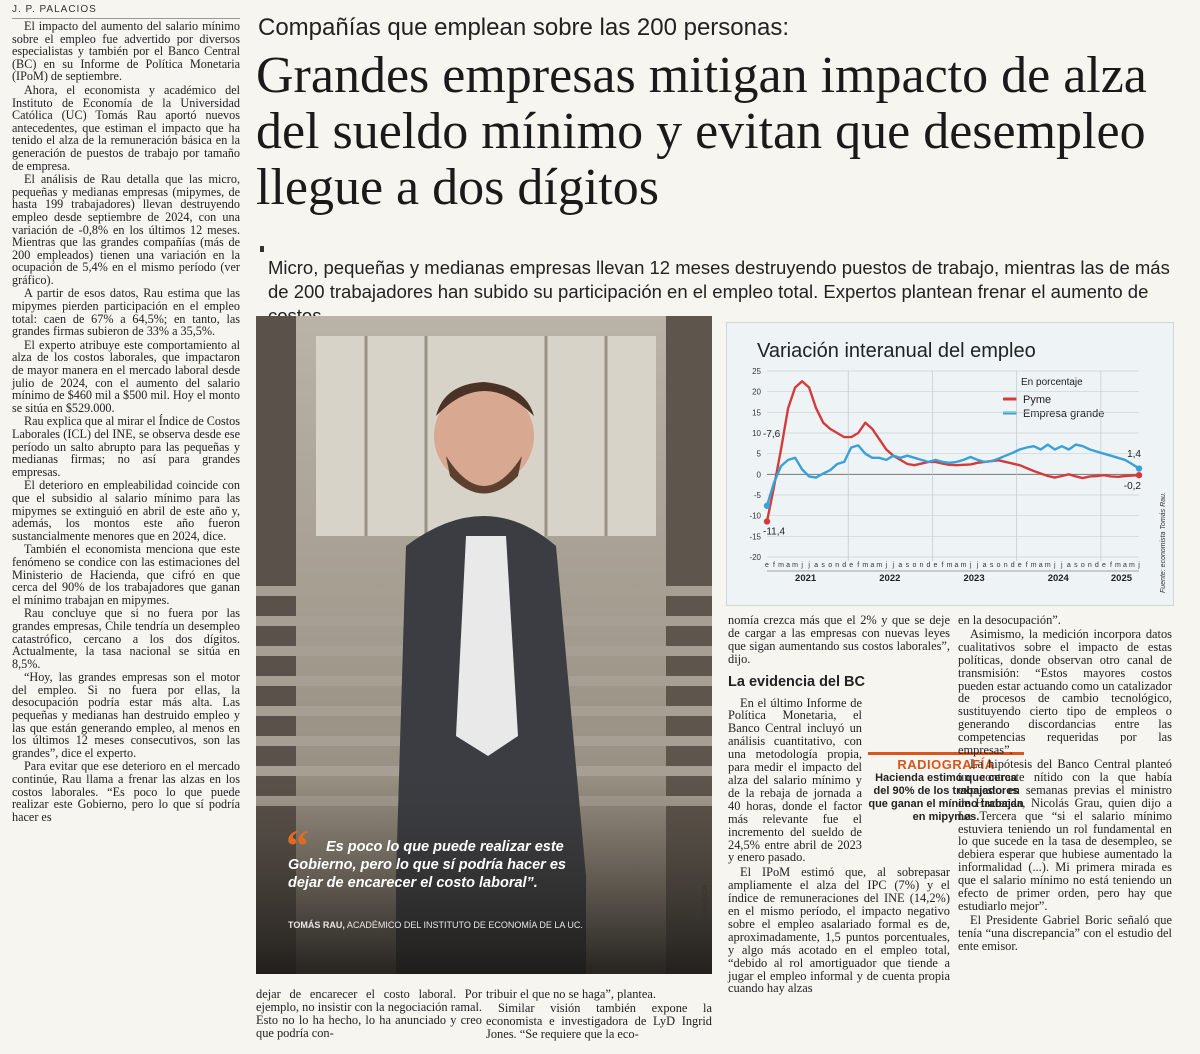 Image resolution: width=1200 pixels, height=1054 pixels. What do you see at coordinates (1134, 454) in the screenshot?
I see `label-grande-end: 1,4` at bounding box center [1134, 454].